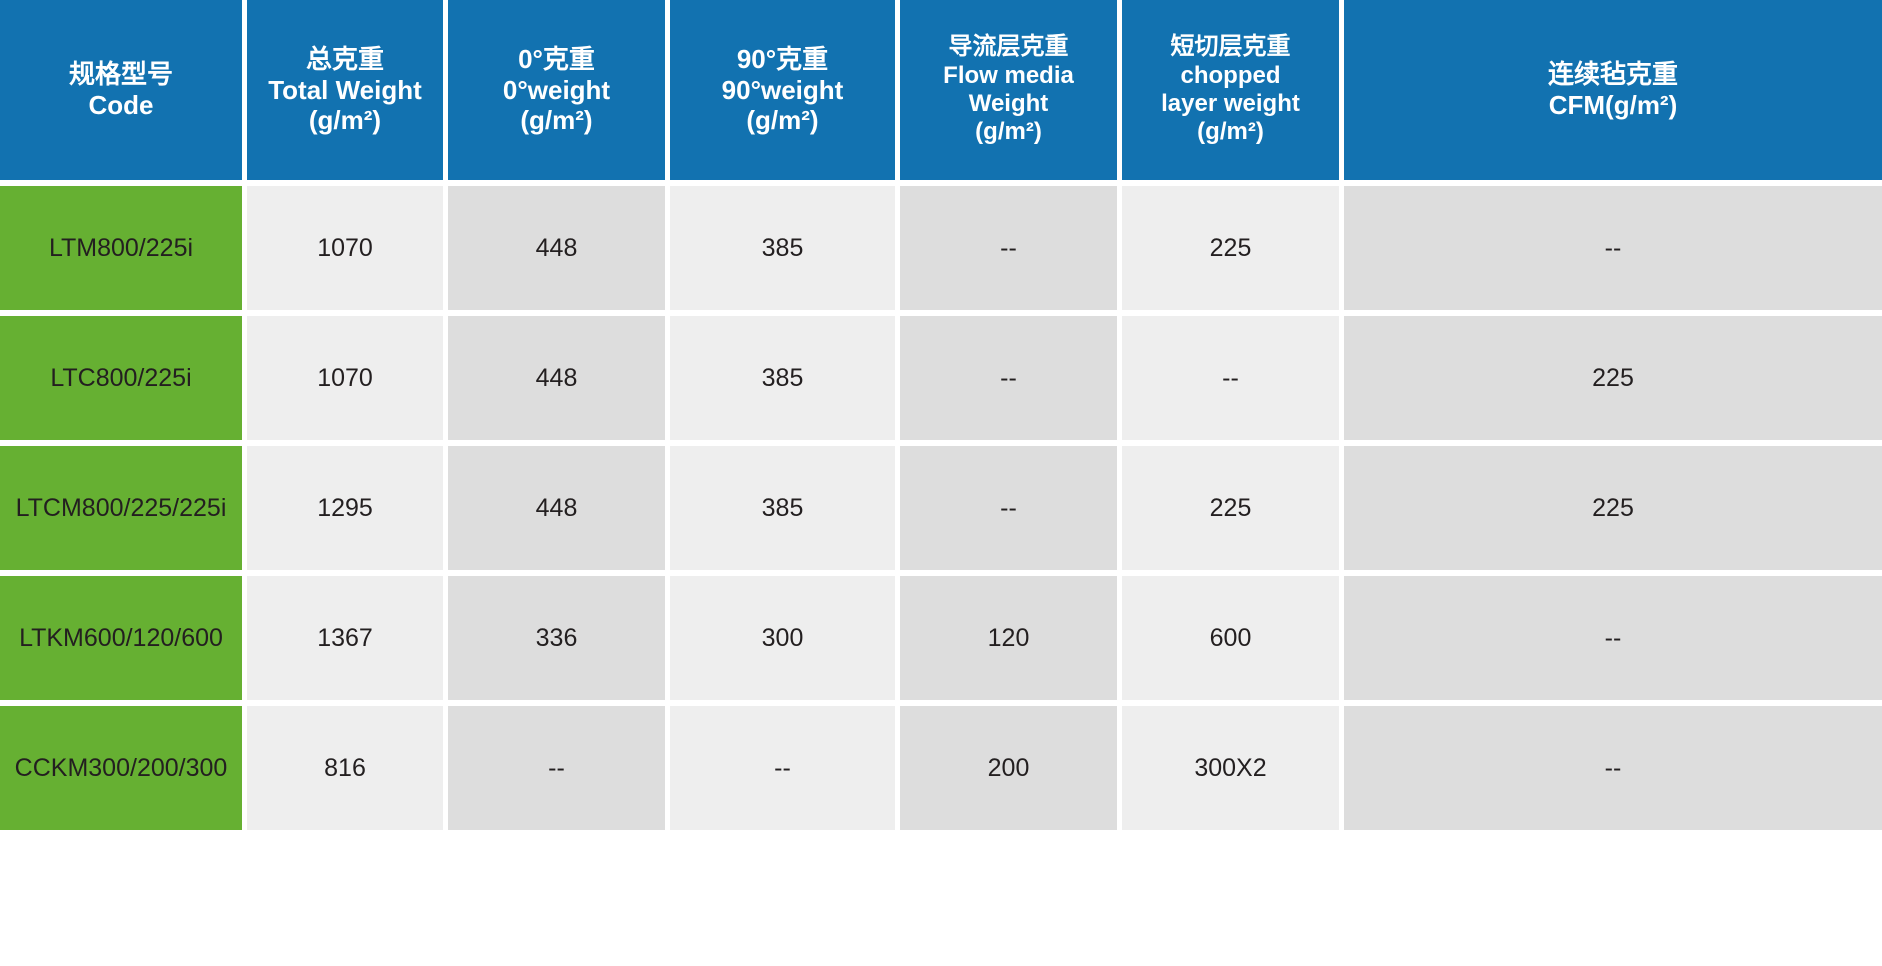 Image resolution: width=1882 pixels, height=966 pixels. Describe the element at coordinates (1230, 47) in the screenshot. I see `column-header-chopped-layer-weight-line-1: 短切层克重` at that location.